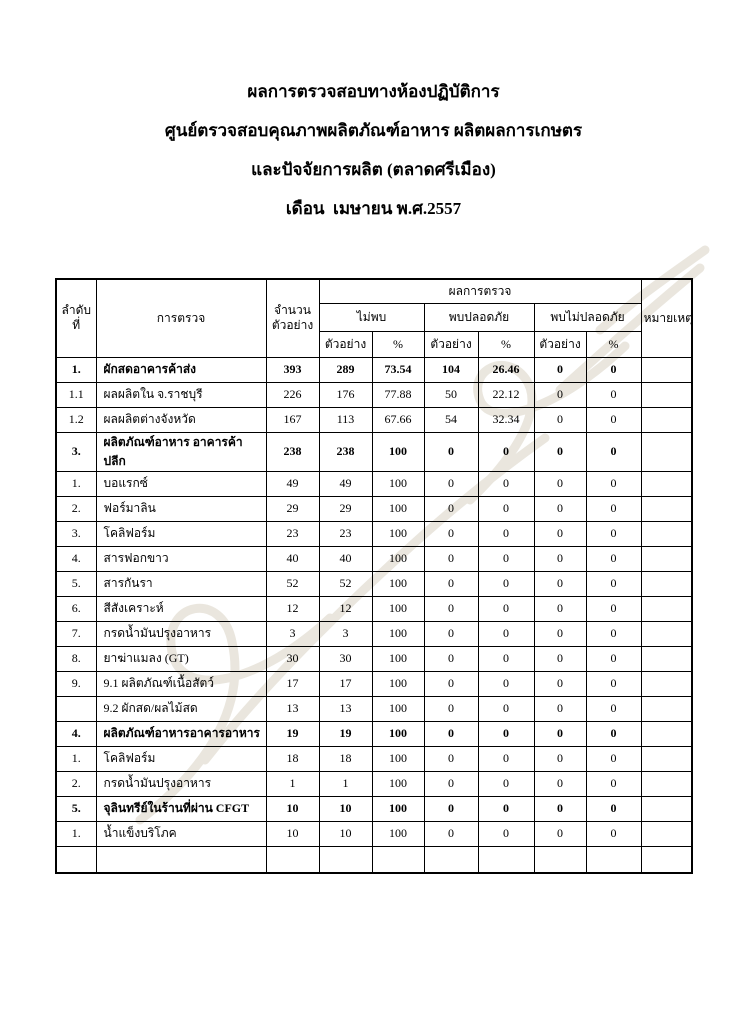 The height and width of the screenshot is (1024, 747). What do you see at coordinates (345, 558) in the screenshot?
I see `cell-not-found-samples: 40` at bounding box center [345, 558].